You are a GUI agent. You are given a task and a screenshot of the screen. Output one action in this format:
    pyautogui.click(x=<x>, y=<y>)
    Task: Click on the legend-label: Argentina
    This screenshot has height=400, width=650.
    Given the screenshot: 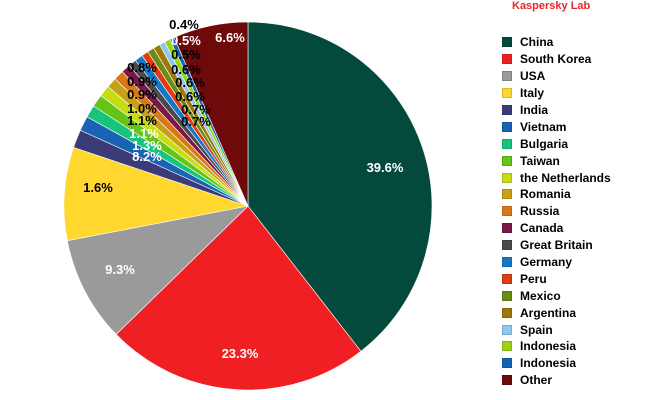 What is the action you would take?
    pyautogui.click(x=548, y=312)
    